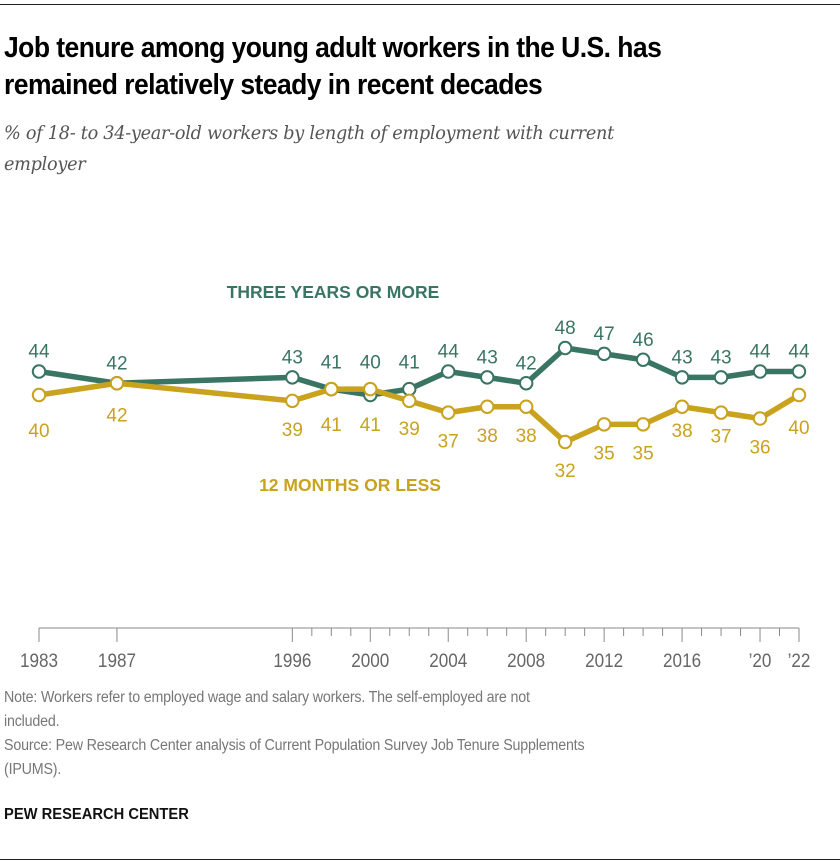 The width and height of the screenshot is (840, 864). Describe the element at coordinates (39, 660) in the screenshot. I see `x-tick-label: 1983` at that location.